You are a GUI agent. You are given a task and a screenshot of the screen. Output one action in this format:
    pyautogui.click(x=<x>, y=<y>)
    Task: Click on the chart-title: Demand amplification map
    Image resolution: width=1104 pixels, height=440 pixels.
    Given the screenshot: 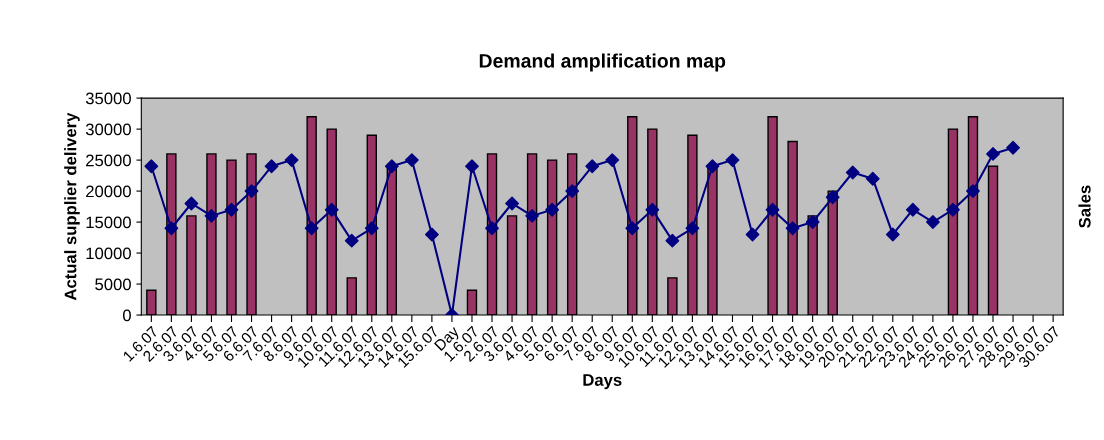 What is the action you would take?
    pyautogui.click(x=602, y=62)
    